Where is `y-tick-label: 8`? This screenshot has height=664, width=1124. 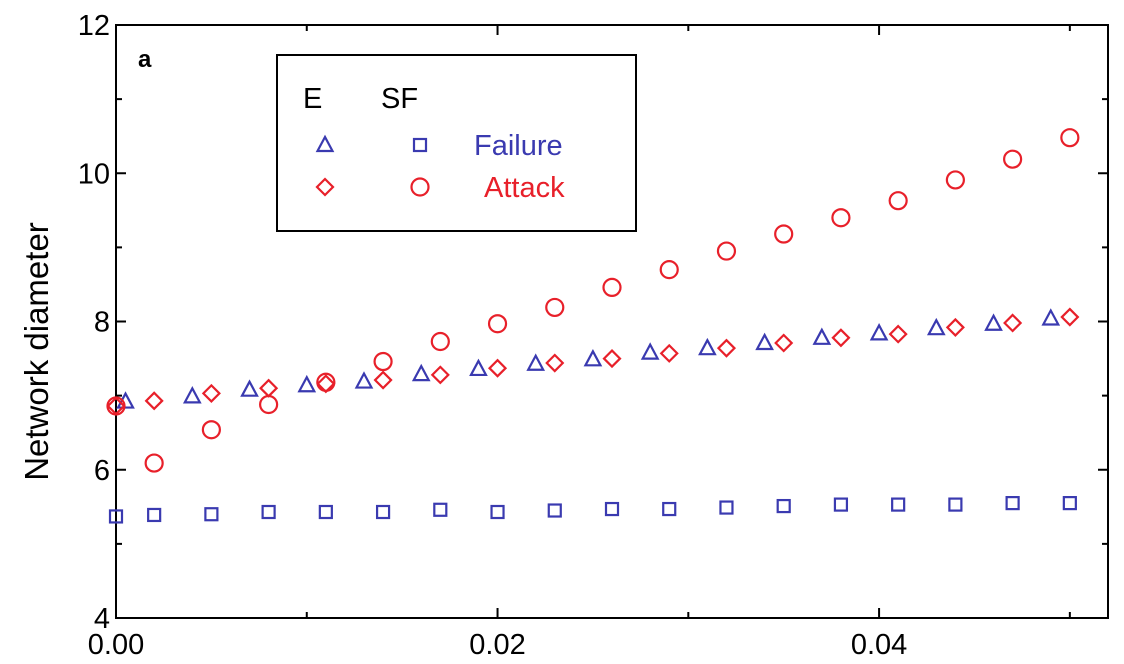 y-tick-label: 8 is located at coordinates (102, 323).